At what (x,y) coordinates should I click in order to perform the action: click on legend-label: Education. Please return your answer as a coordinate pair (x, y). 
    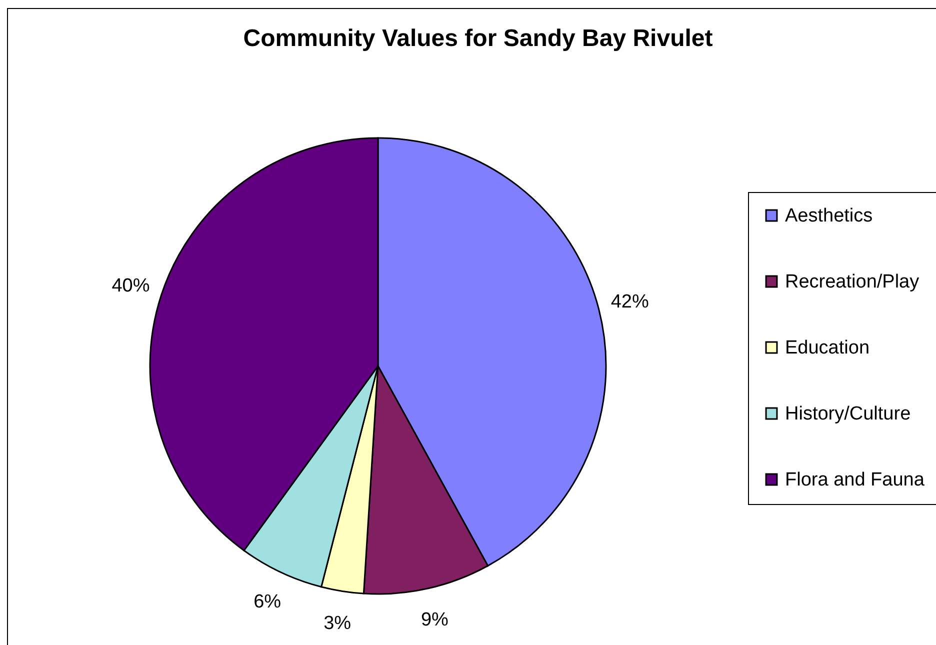
    Looking at the image, I should click on (827, 348).